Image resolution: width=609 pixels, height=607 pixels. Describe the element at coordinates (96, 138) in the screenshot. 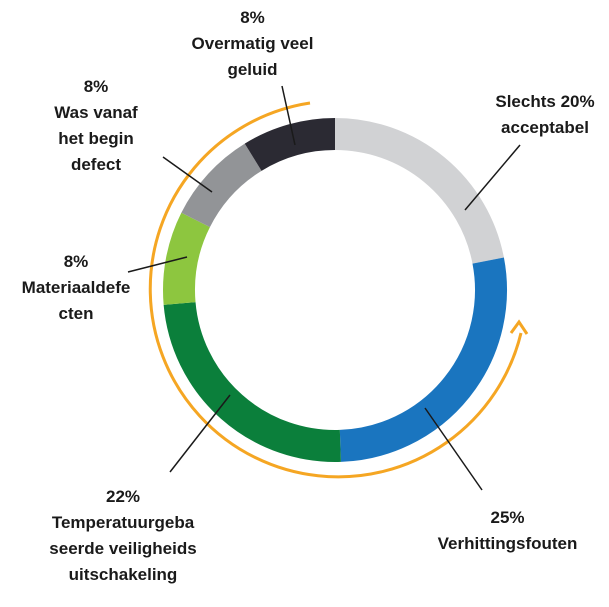

I see `category-label: Was vanaf het begin defect` at that location.